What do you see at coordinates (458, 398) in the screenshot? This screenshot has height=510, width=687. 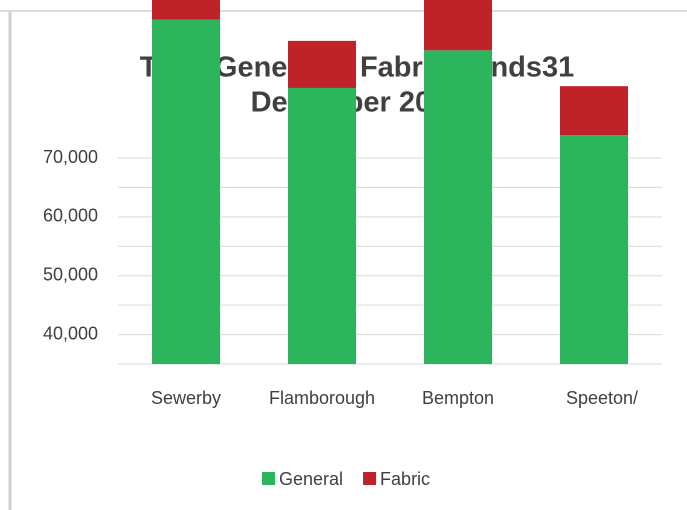 I see `x-tick-label: Bempton` at bounding box center [458, 398].